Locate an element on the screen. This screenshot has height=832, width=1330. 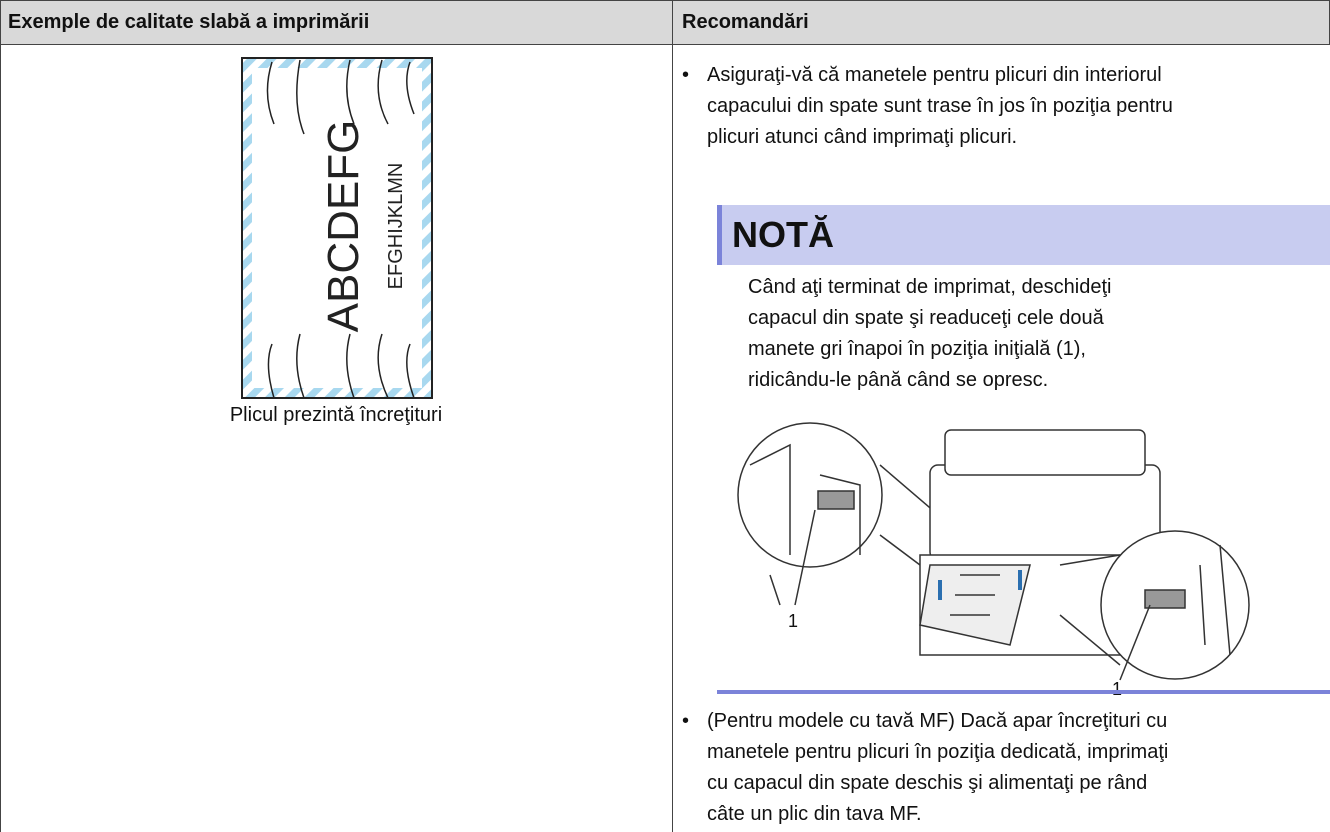
caption: Plicul prezintă încreţituri is located at coordinates (336, 415).